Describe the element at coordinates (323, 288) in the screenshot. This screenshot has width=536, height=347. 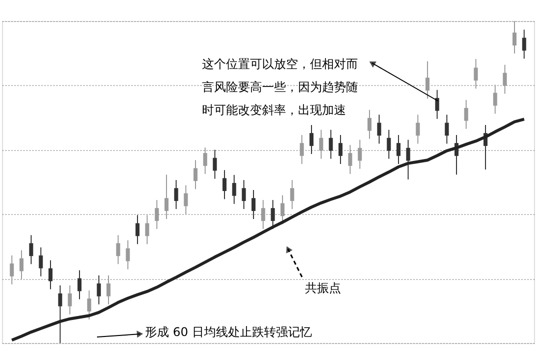
I see `annotation: 共振点` at that location.